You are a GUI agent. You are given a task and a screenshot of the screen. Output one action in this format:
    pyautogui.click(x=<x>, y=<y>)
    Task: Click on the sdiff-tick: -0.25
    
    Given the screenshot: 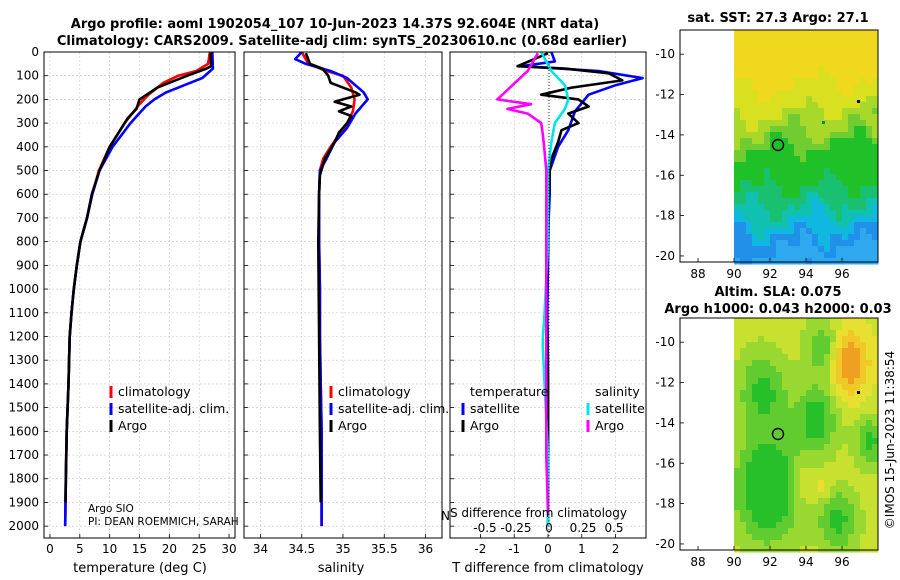 What is the action you would take?
    pyautogui.click(x=515, y=528)
    